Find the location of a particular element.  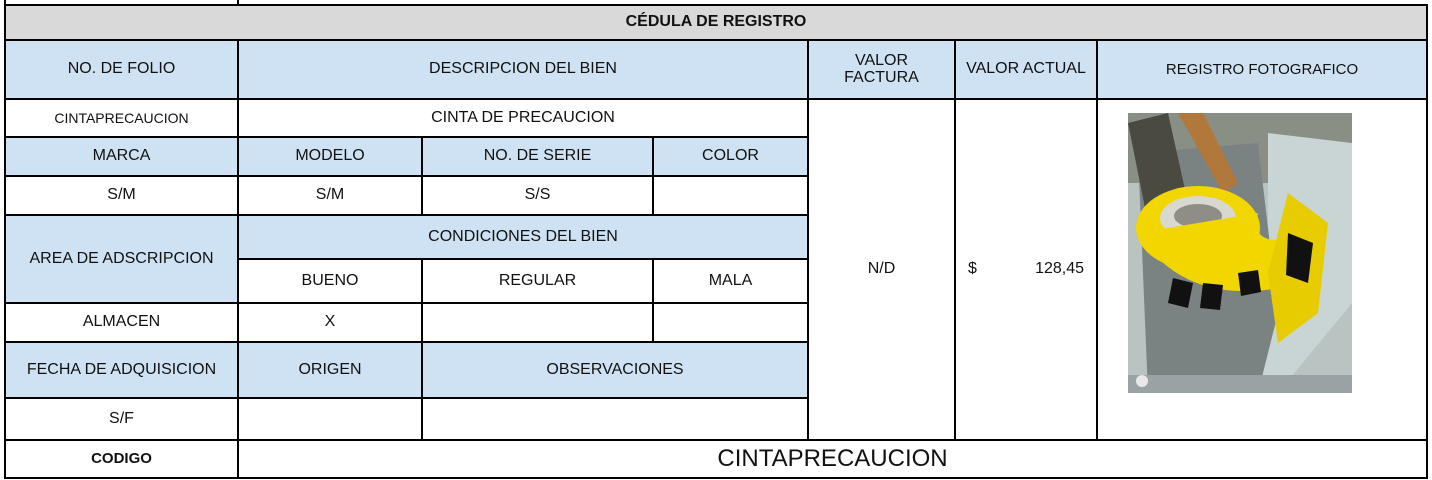

table-cell: VALOR FACTURA is located at coordinates (881, 69).